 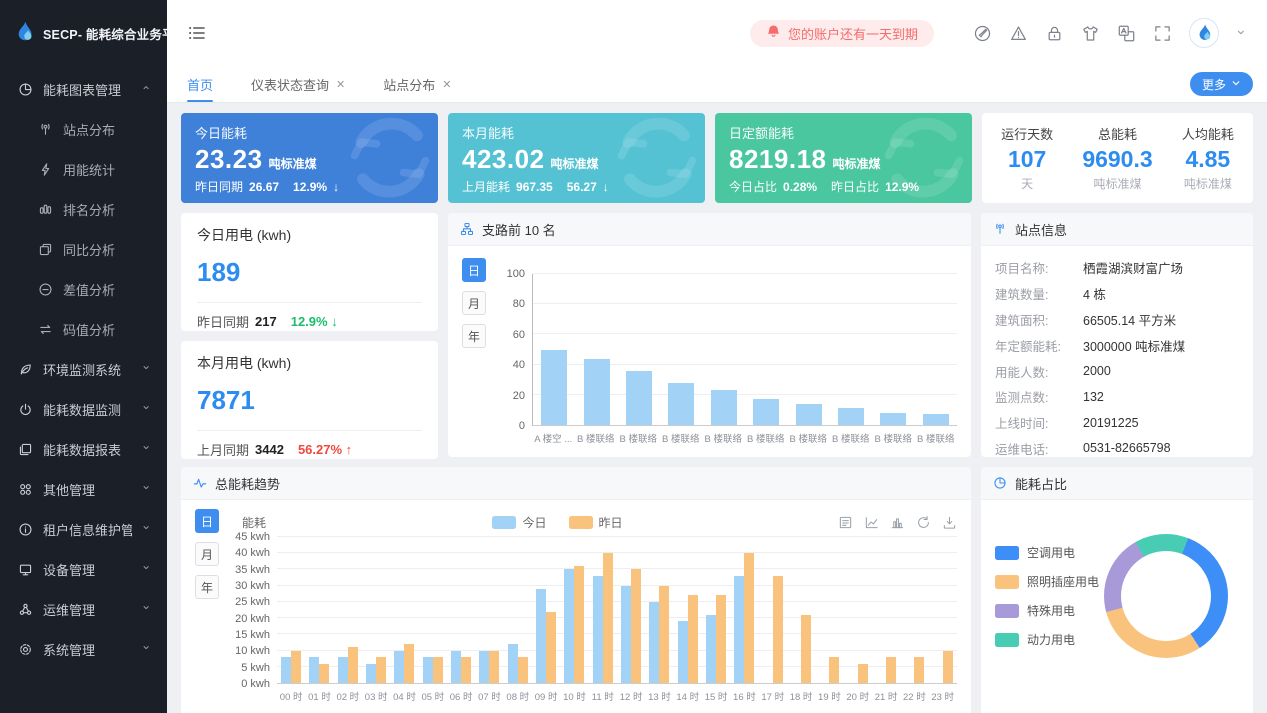 I want to click on sidebar-item-device-management: 设备管理, so click(x=83, y=569).